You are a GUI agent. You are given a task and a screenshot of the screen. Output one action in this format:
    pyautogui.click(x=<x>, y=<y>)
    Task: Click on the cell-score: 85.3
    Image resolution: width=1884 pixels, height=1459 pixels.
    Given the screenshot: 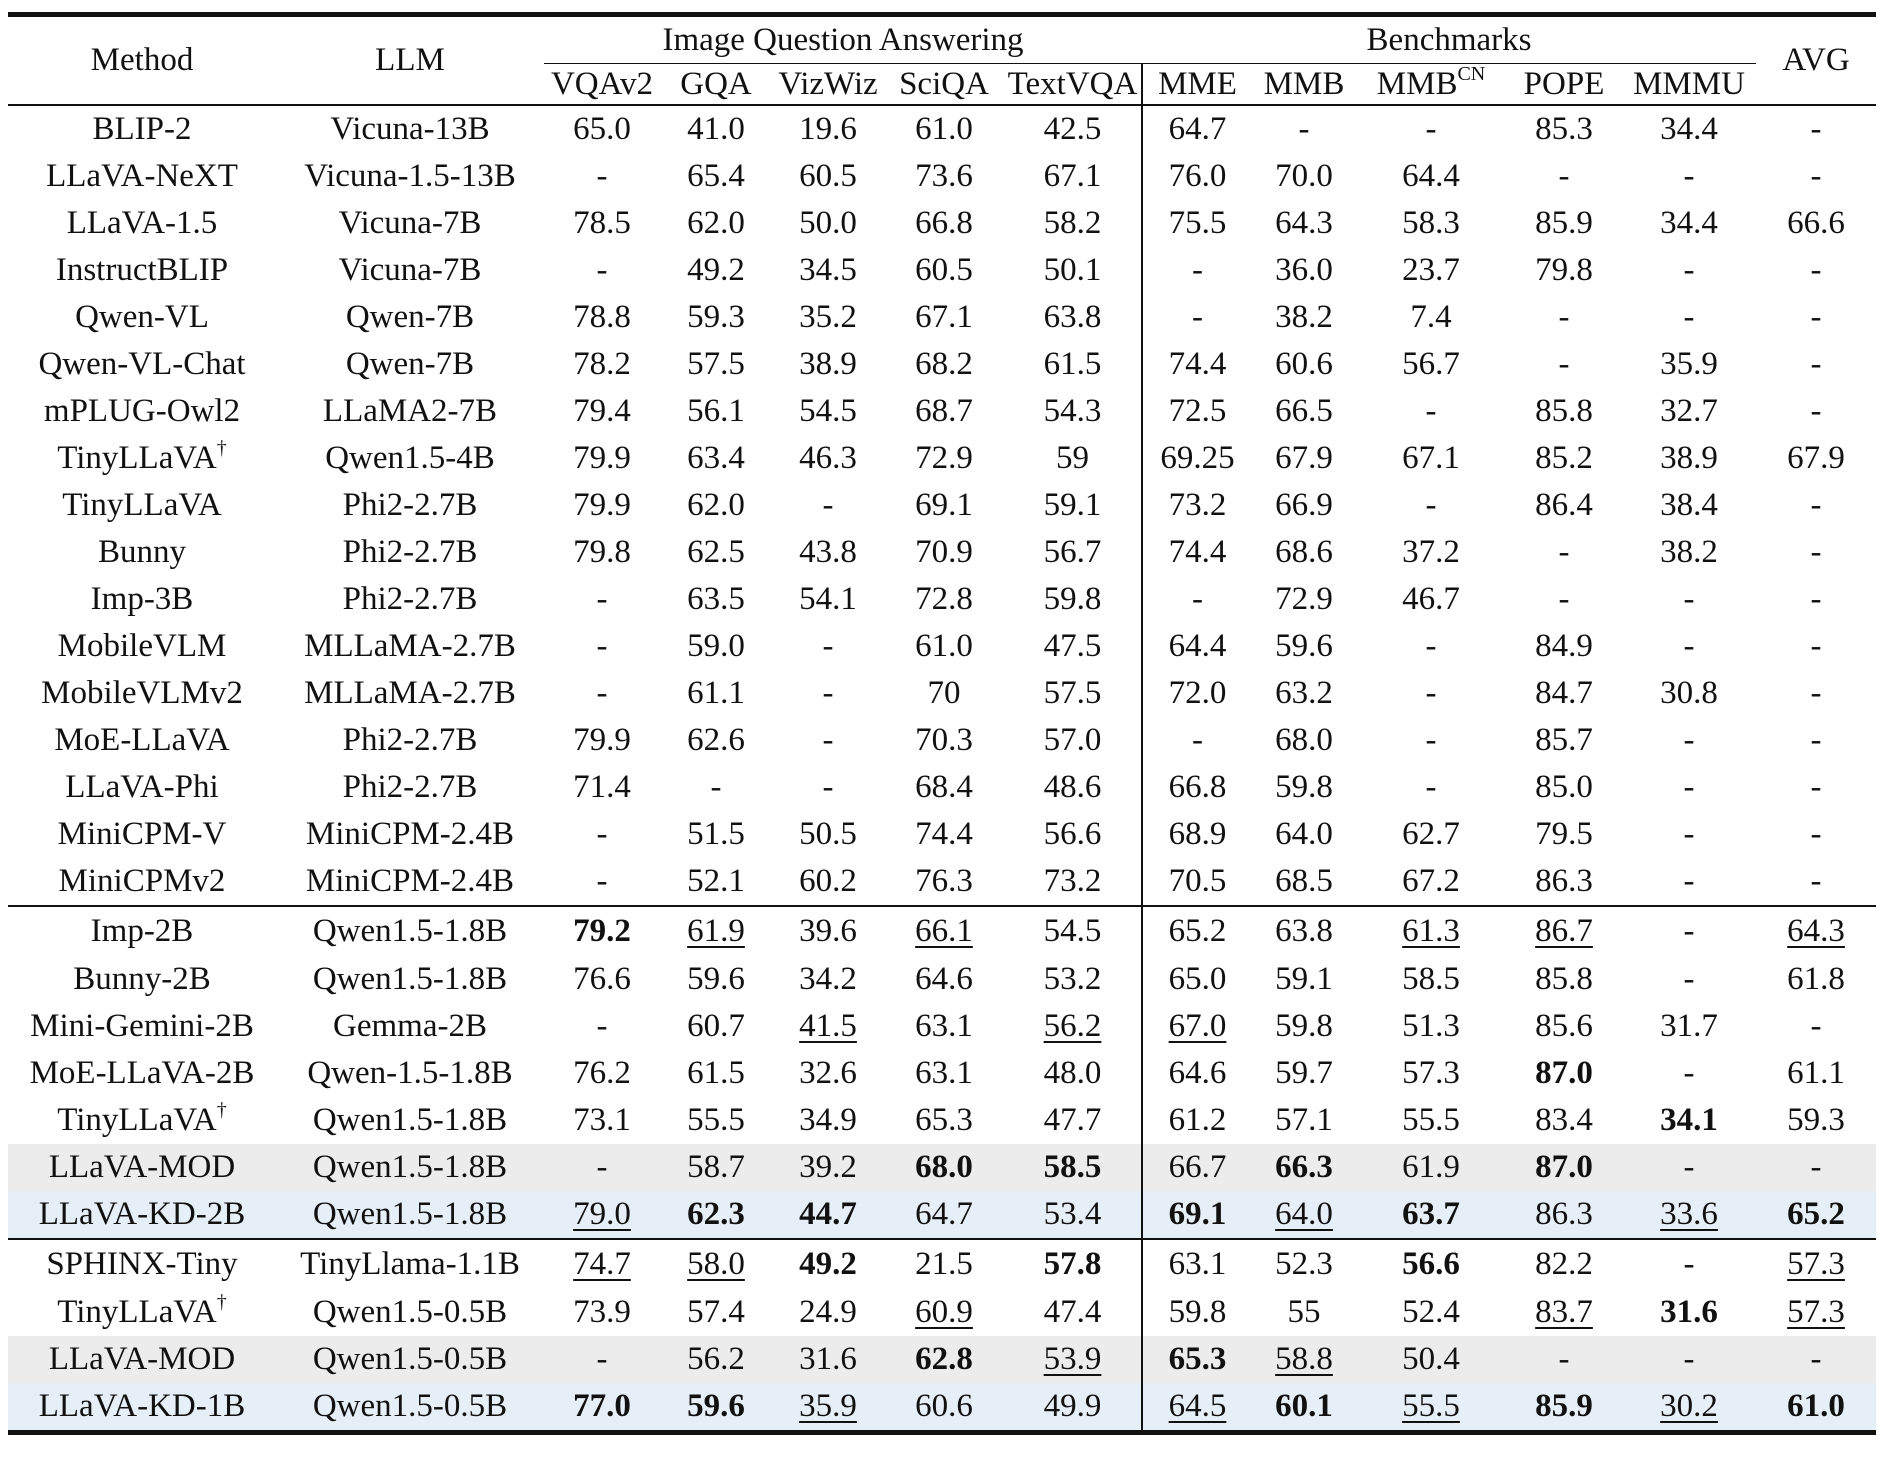 What is the action you would take?
    pyautogui.click(x=1564, y=129)
    